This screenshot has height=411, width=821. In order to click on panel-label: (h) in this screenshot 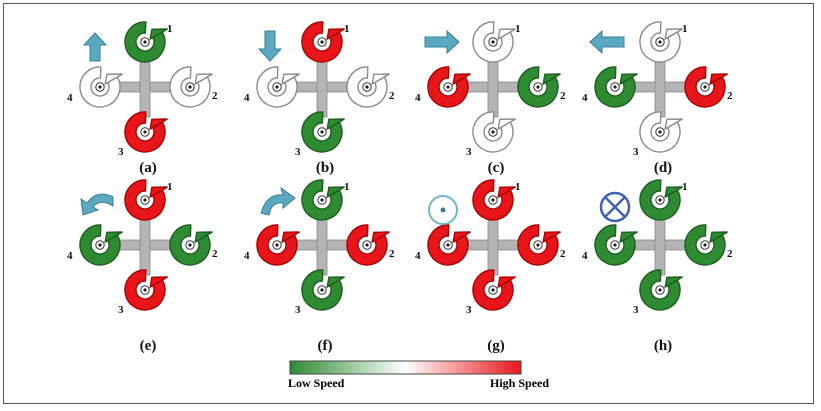, I will do `click(663, 346)`.